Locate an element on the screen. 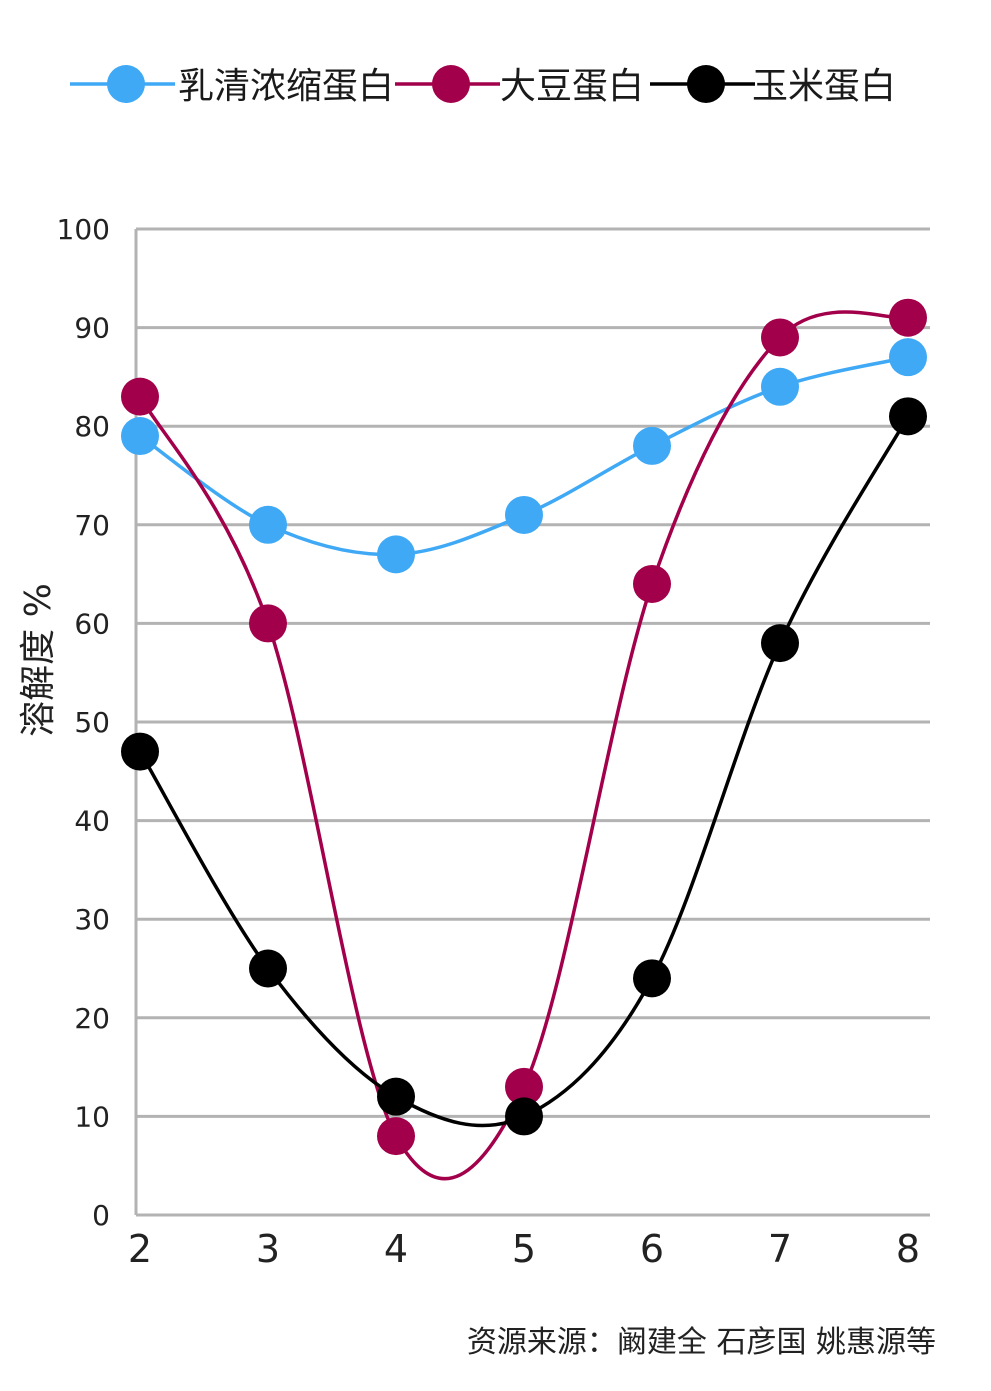 The width and height of the screenshot is (991, 1391). legend: 乳清浓缩蛋白 大豆蛋白 玉米蛋白 is located at coordinates (483, 86).